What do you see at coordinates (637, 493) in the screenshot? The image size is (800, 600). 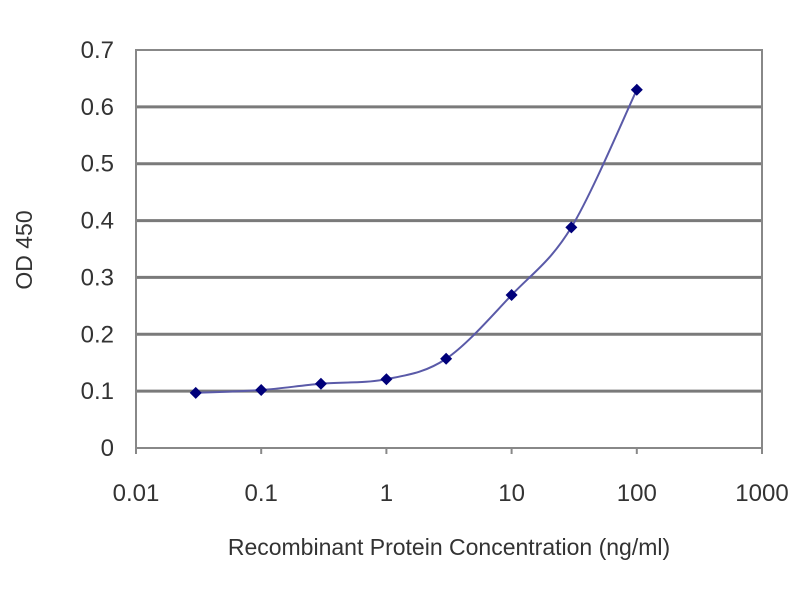 I see `x-tick-label: 100` at bounding box center [637, 493].